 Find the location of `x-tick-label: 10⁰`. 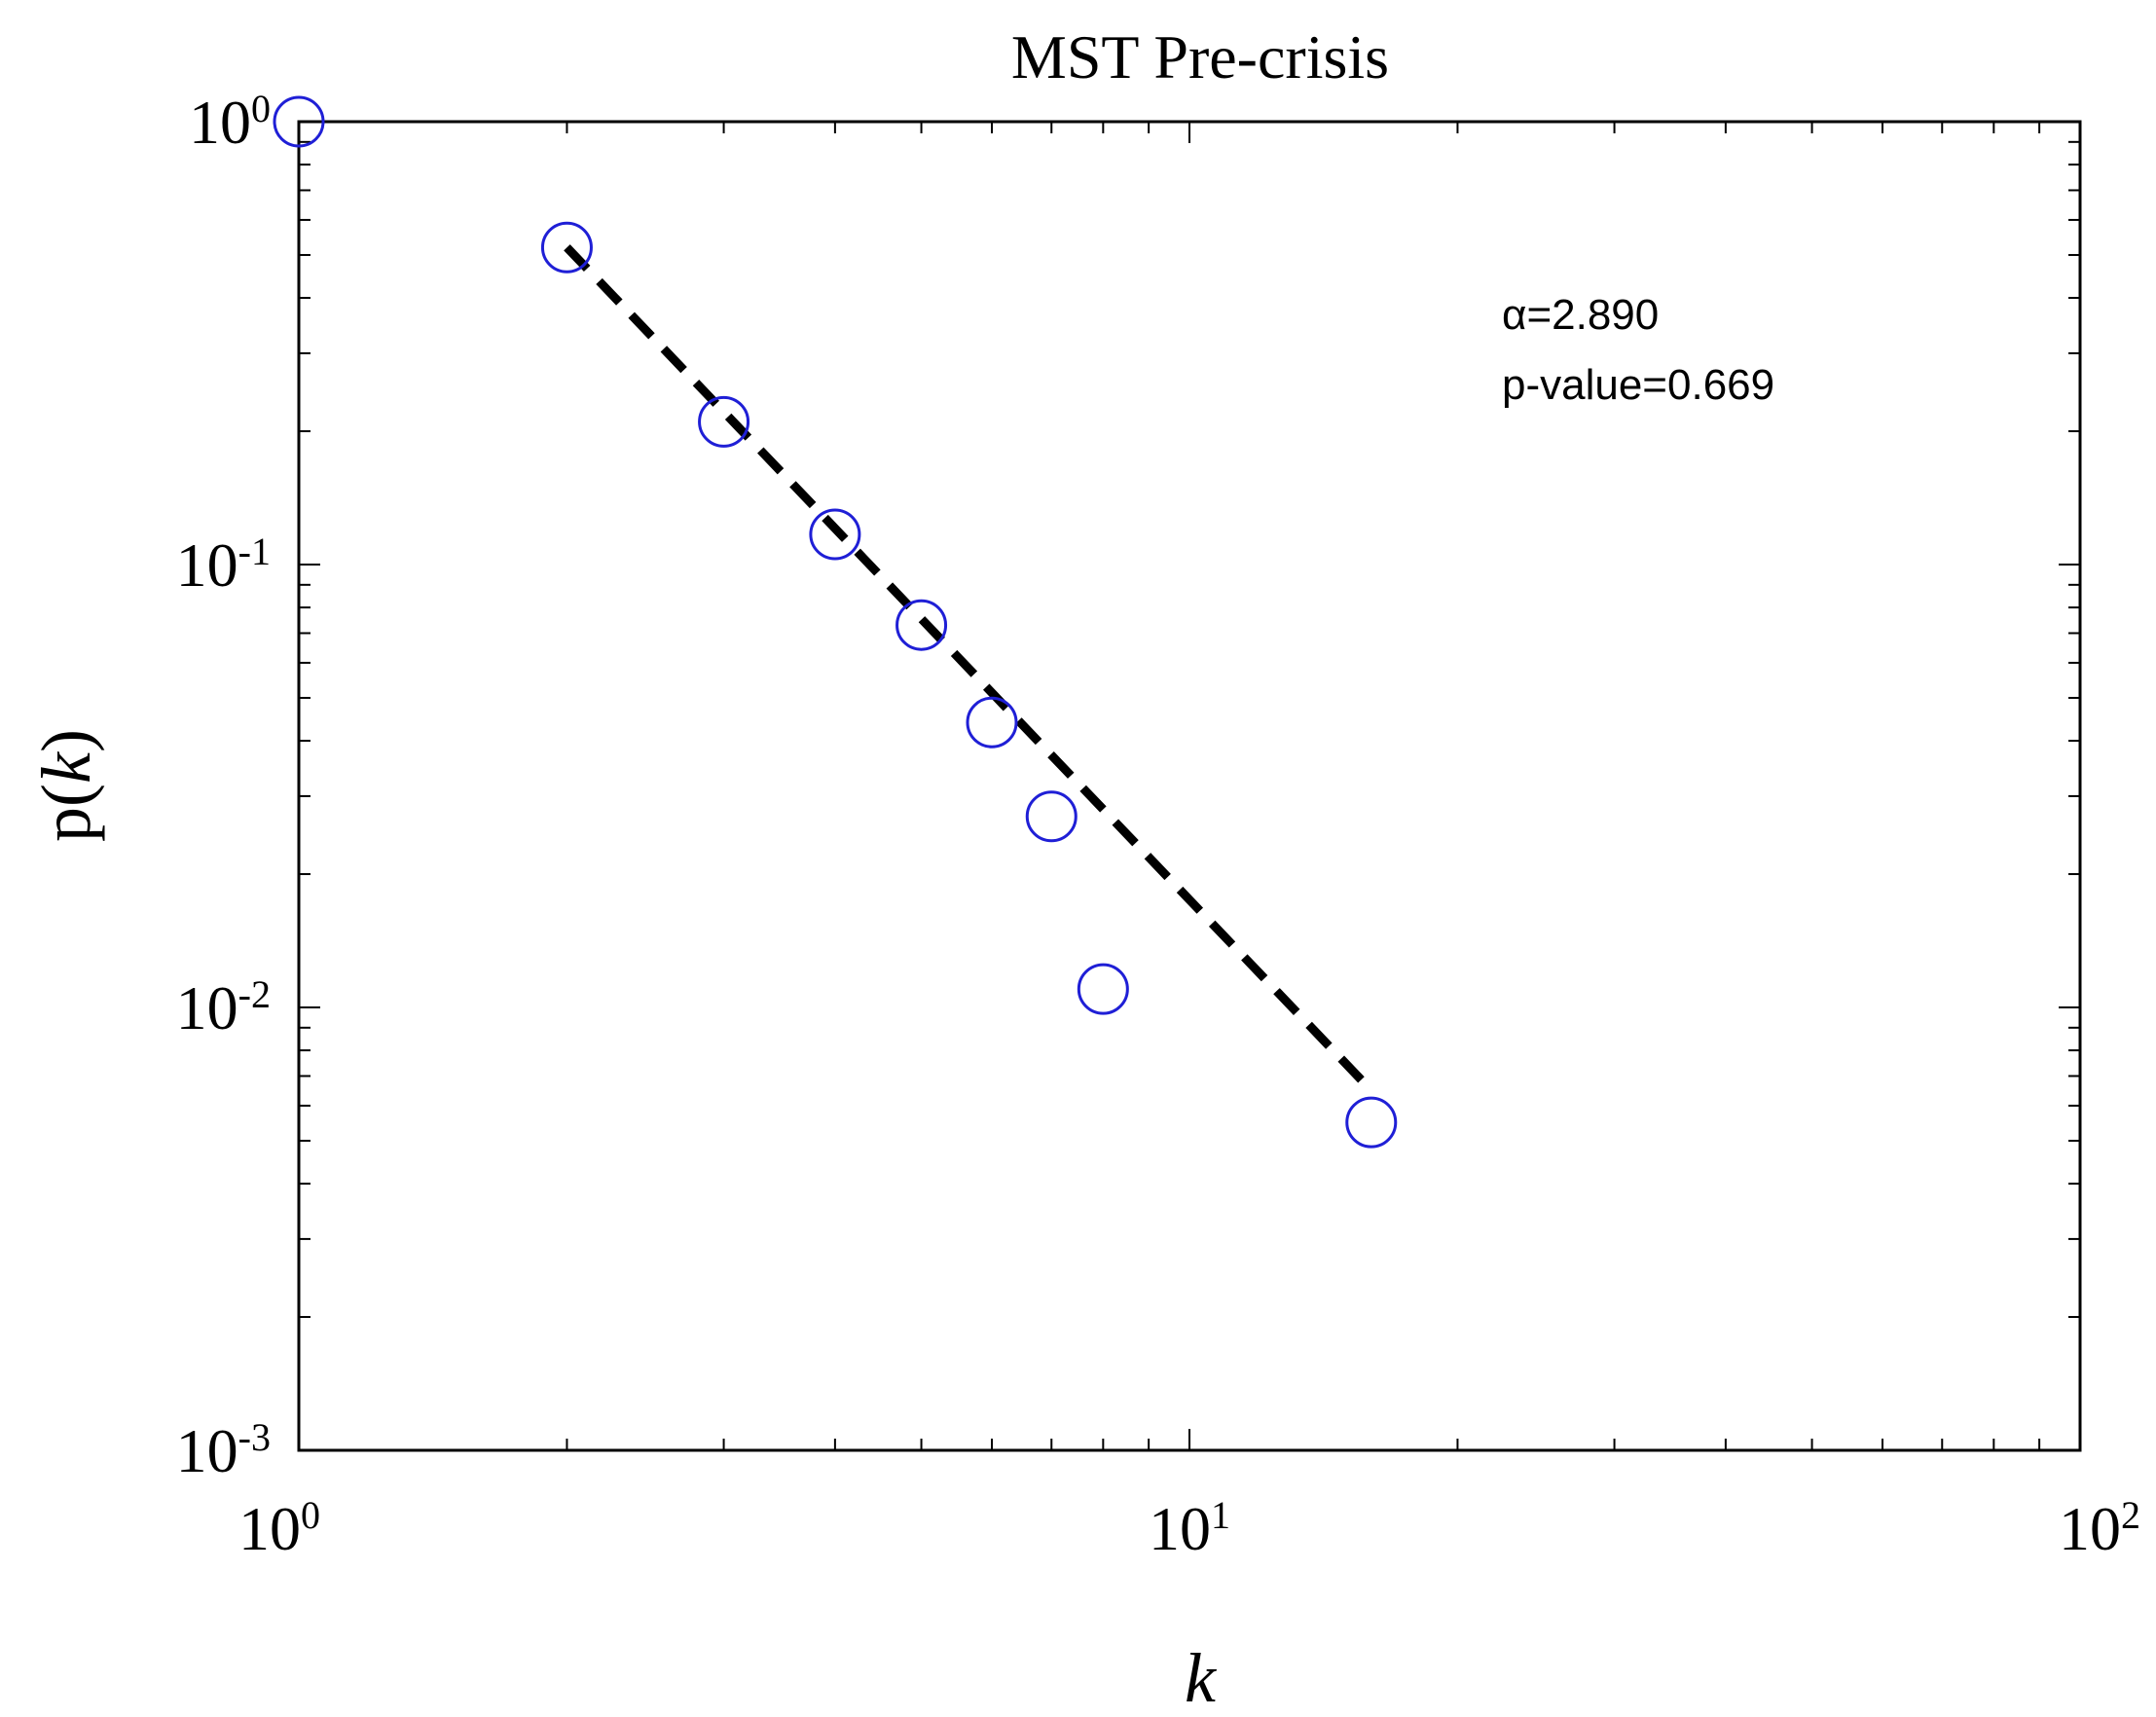

x-tick-label: 10⁰ is located at coordinates (279, 1528).